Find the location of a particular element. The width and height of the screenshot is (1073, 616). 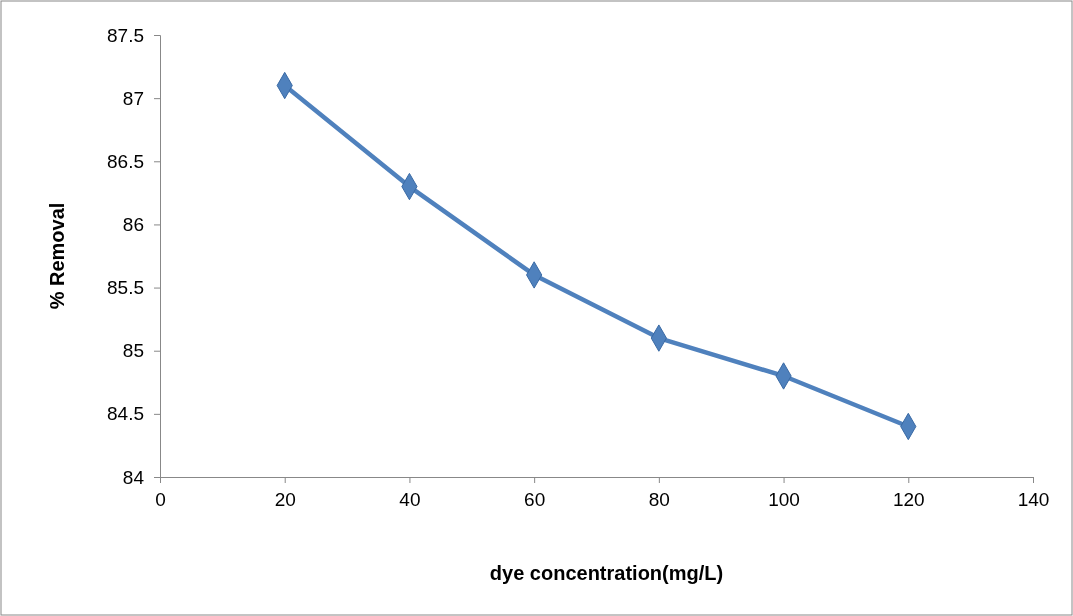

y-tick-label: 86.5 is located at coordinates (125, 161).